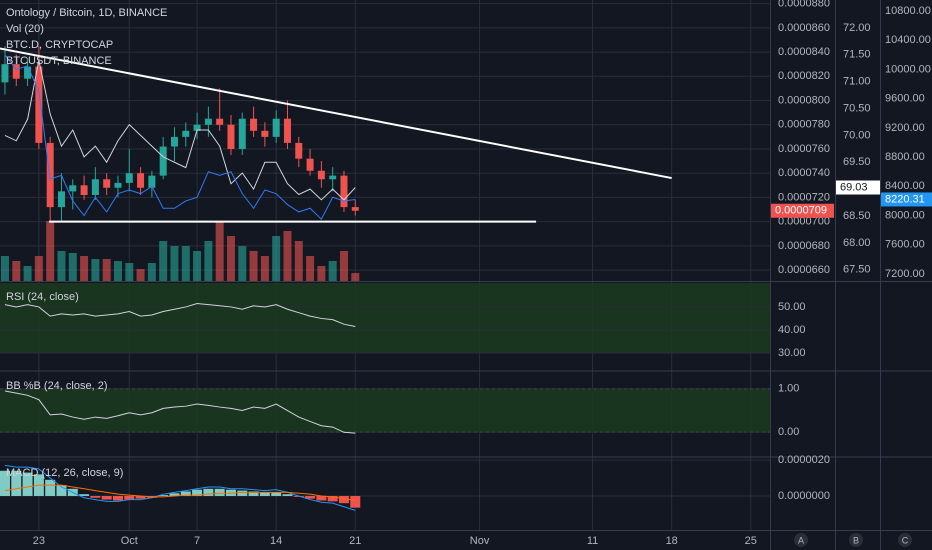 The width and height of the screenshot is (932, 550). What do you see at coordinates (804, 246) in the screenshot?
I see `y-tick-label: 0.0000680` at bounding box center [804, 246].